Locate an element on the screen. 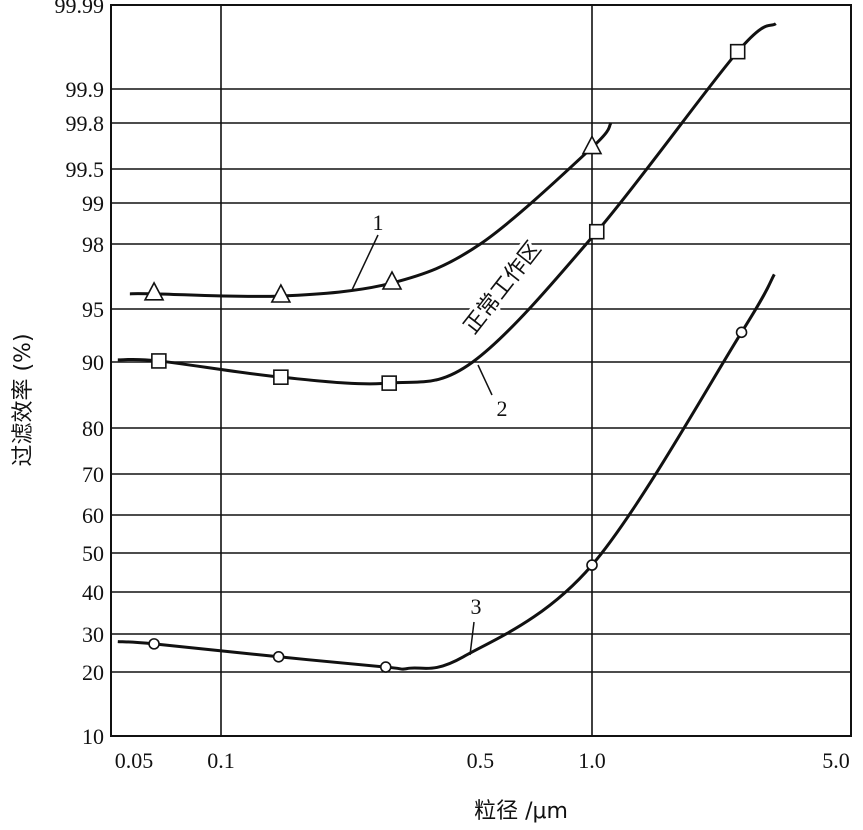 The image size is (863, 830). working-zone-annotation: 正常工作区 is located at coordinates (502, 288).